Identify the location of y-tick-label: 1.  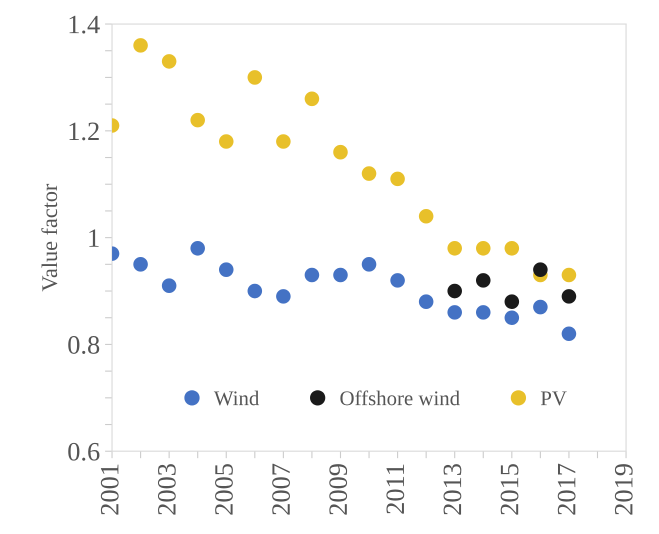
(94, 238).